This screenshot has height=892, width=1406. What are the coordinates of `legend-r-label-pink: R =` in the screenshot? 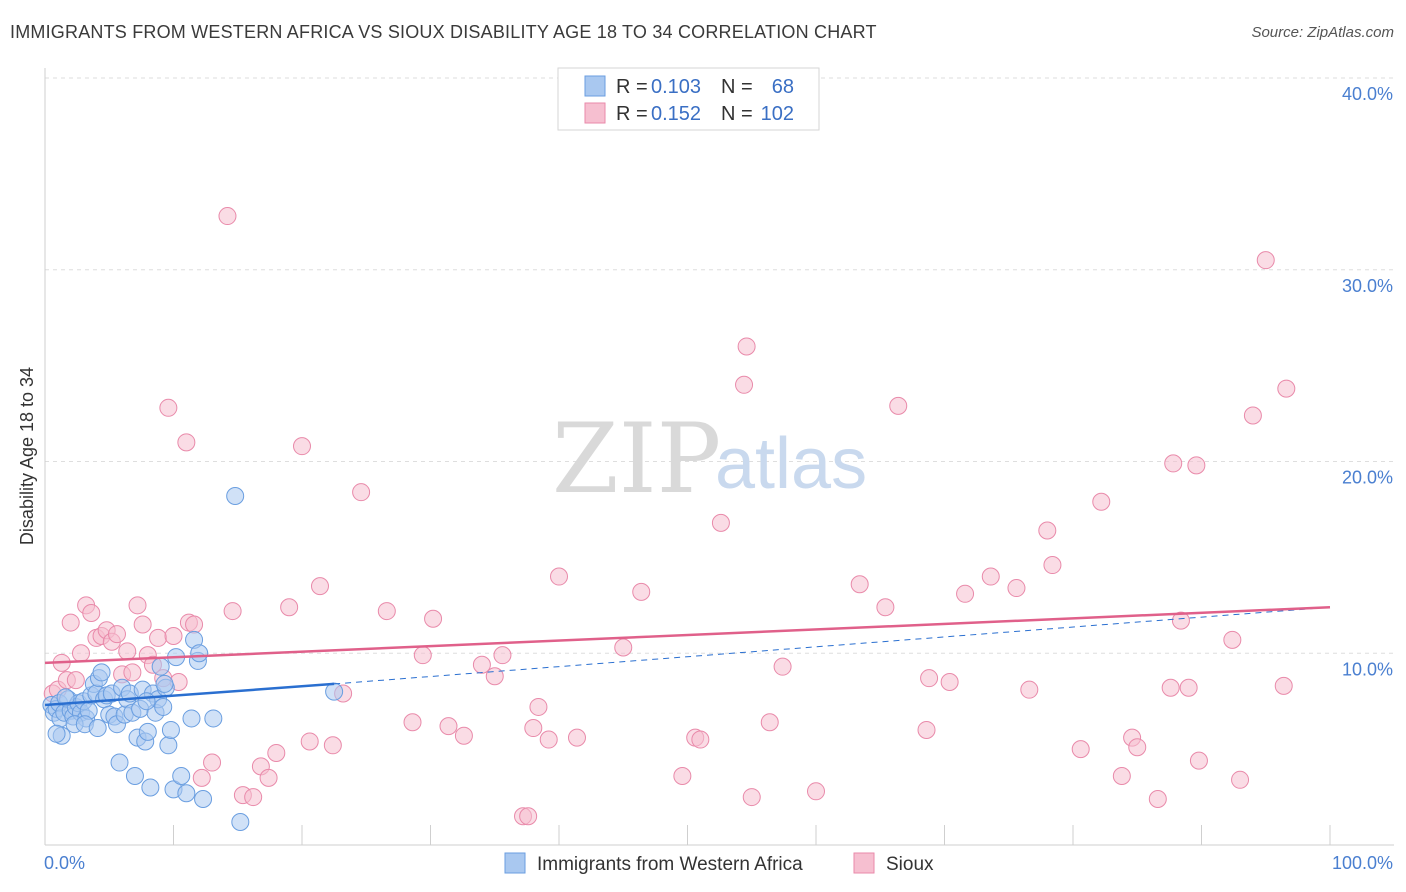 It's located at (632, 114).